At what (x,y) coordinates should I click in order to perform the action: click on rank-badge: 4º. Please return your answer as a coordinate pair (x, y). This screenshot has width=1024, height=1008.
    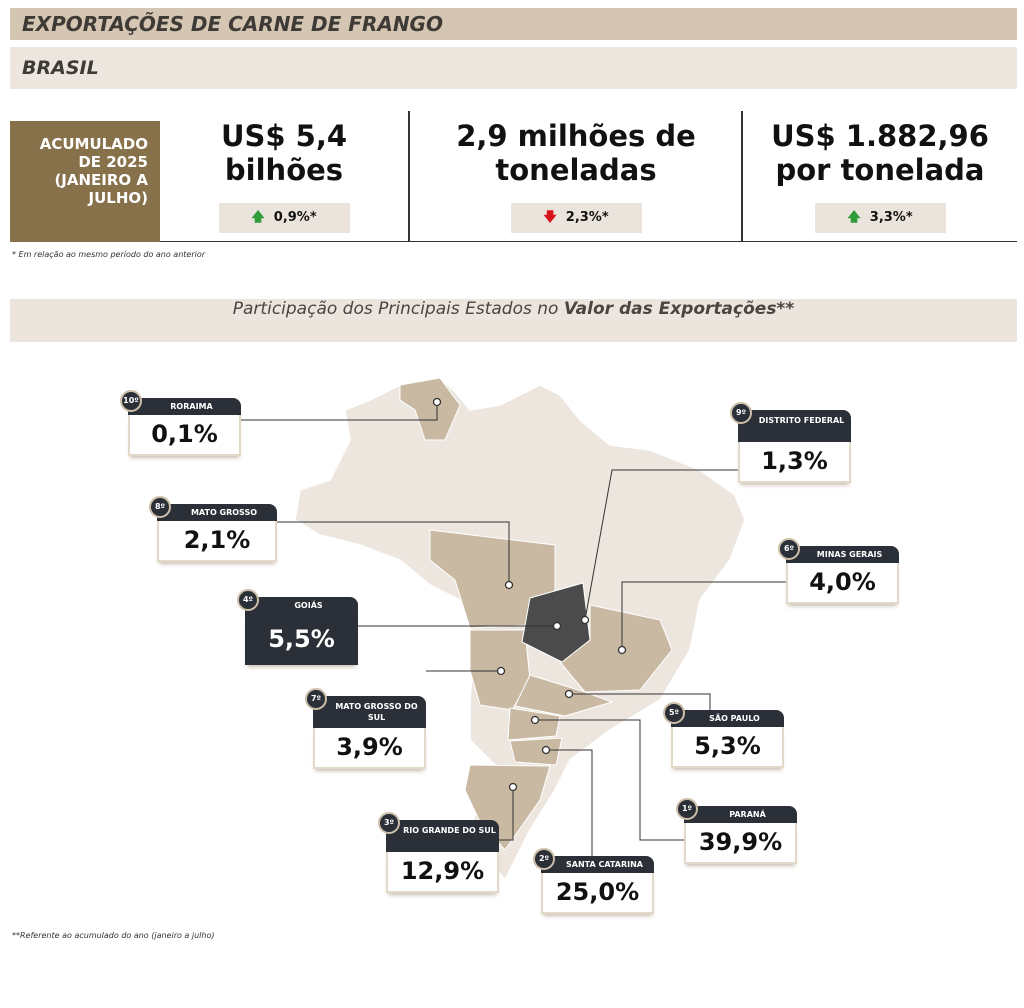
    Looking at the image, I should click on (248, 600).